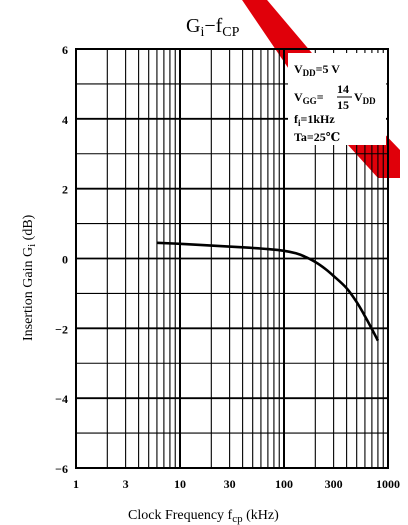  Describe the element at coordinates (65, 50) in the screenshot. I see `y-tick-label: 6` at that location.